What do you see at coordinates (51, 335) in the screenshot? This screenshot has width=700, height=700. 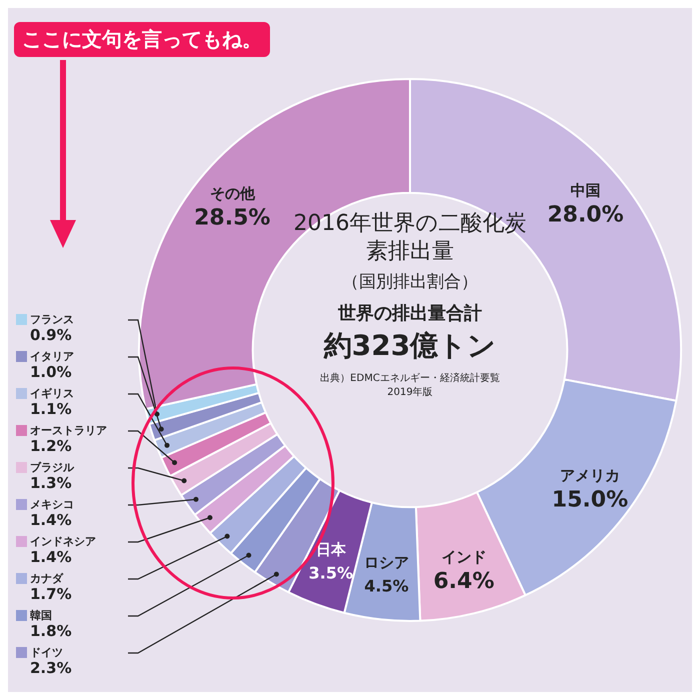 I see `data-label: 0.9%` at bounding box center [51, 335].